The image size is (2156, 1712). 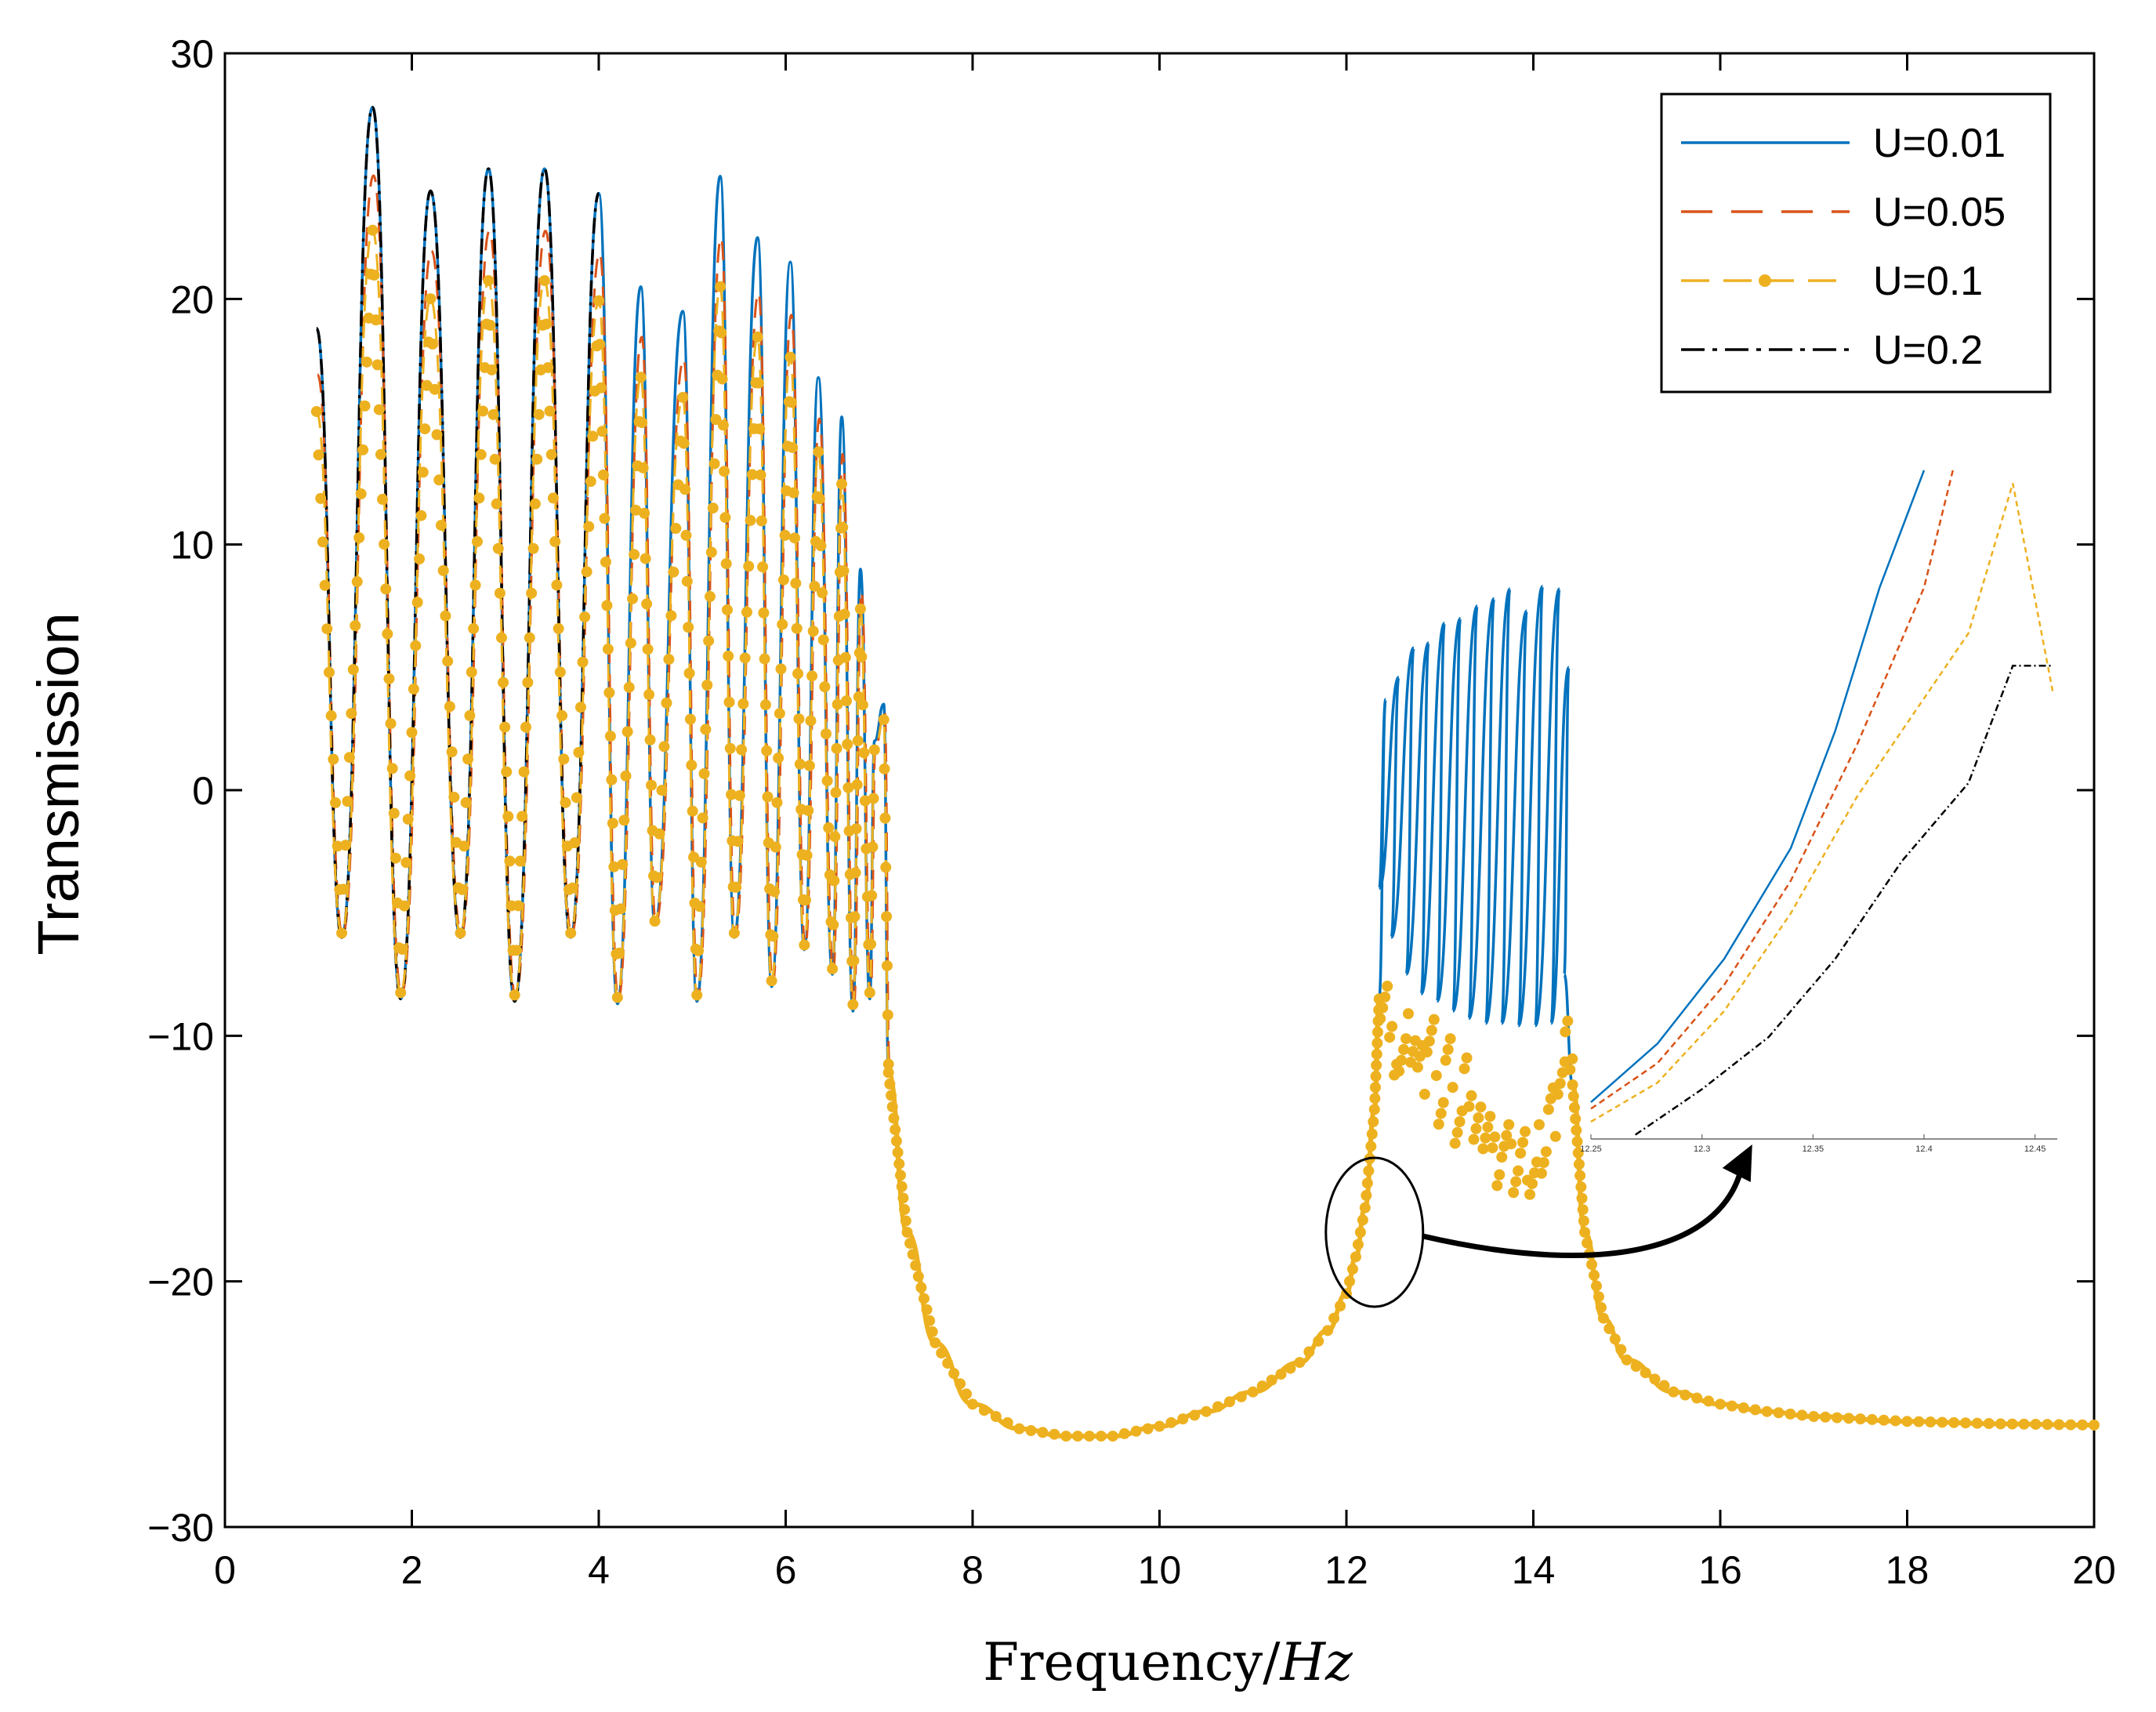 What do you see at coordinates (180, 1282) in the screenshot?
I see `y-tick-label: −20` at bounding box center [180, 1282].